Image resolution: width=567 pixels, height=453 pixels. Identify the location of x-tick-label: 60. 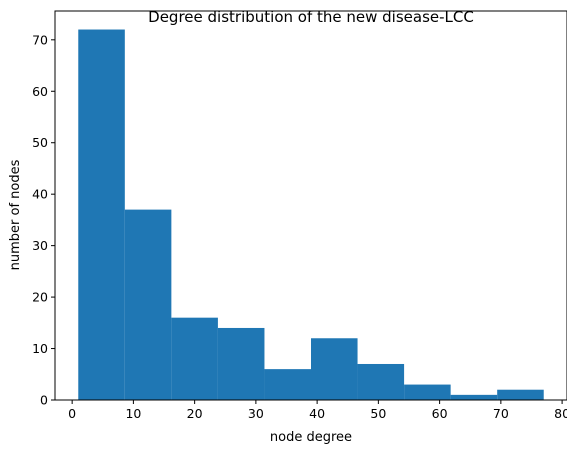
(440, 413).